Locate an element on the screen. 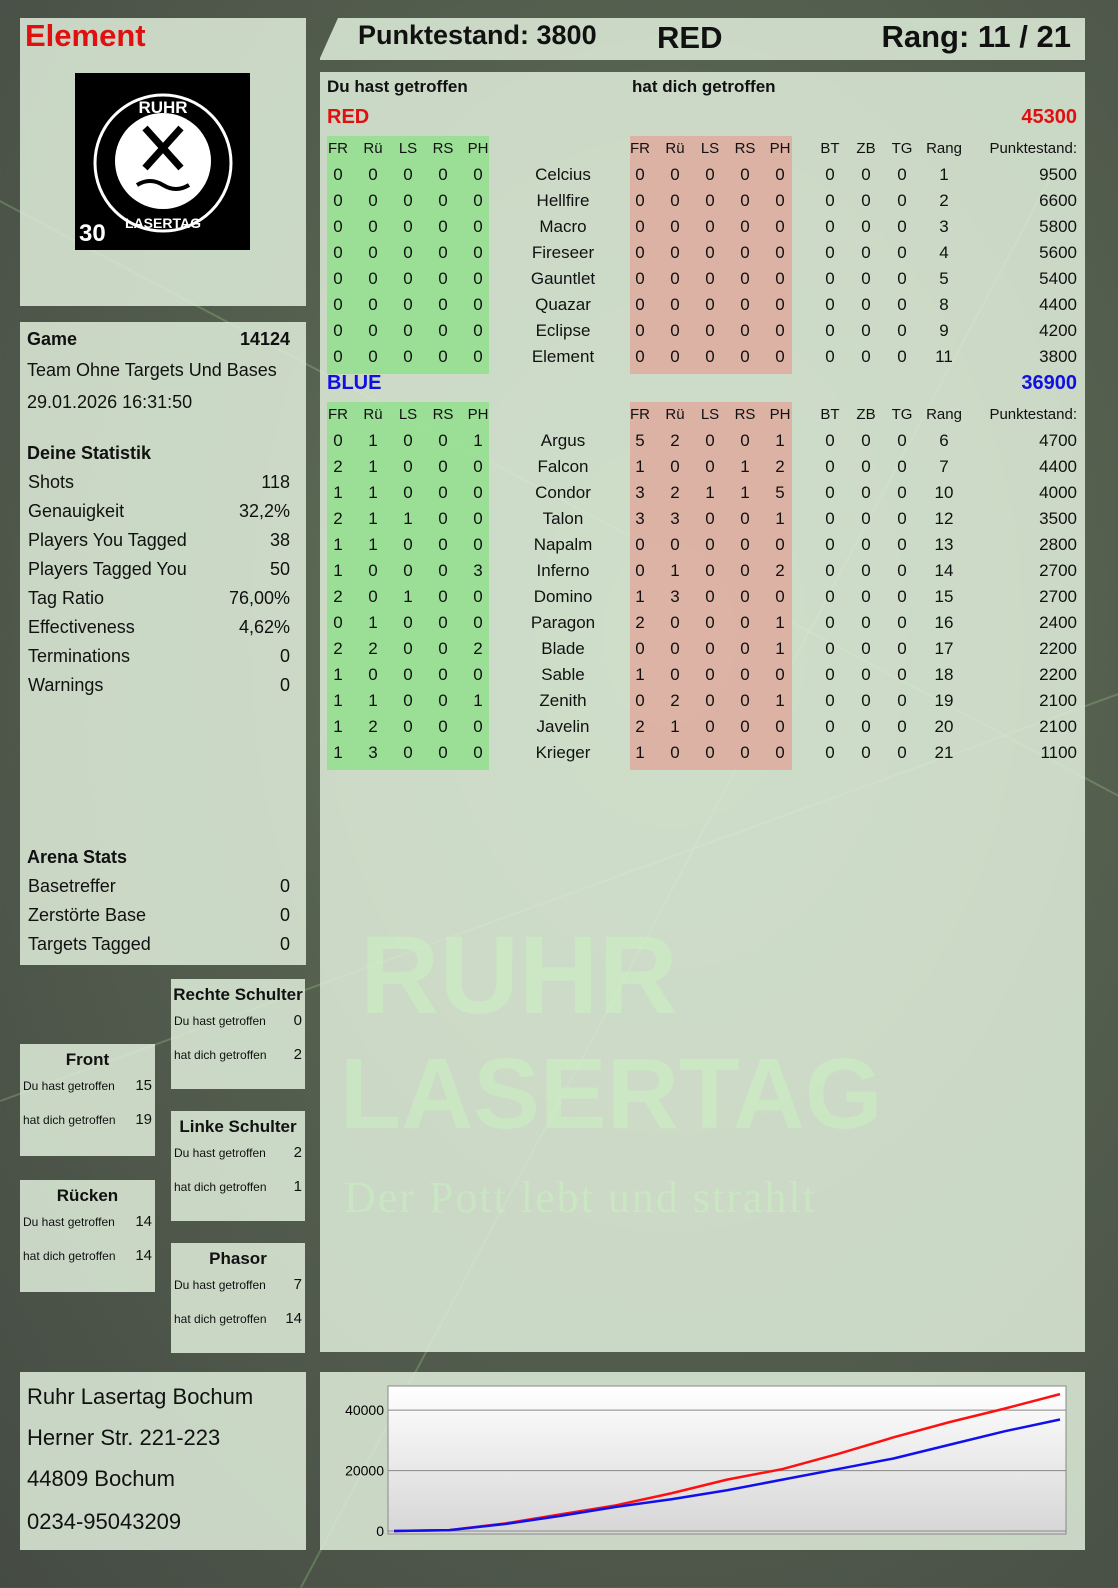 The image size is (1118, 1588). rank-cell: 18 is located at coordinates (944, 674).